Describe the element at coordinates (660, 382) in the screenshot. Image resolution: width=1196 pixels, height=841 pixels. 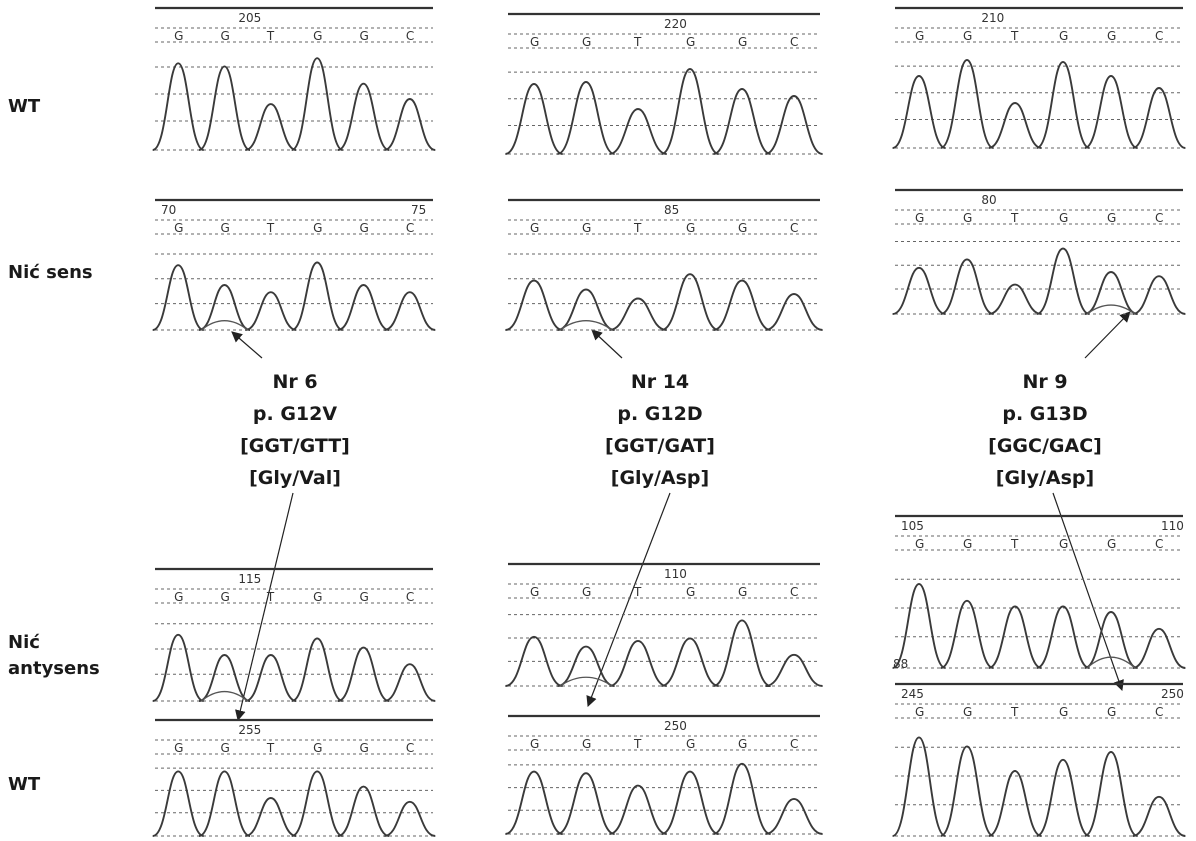
I see `mutation-id: Nr 14` at that location.